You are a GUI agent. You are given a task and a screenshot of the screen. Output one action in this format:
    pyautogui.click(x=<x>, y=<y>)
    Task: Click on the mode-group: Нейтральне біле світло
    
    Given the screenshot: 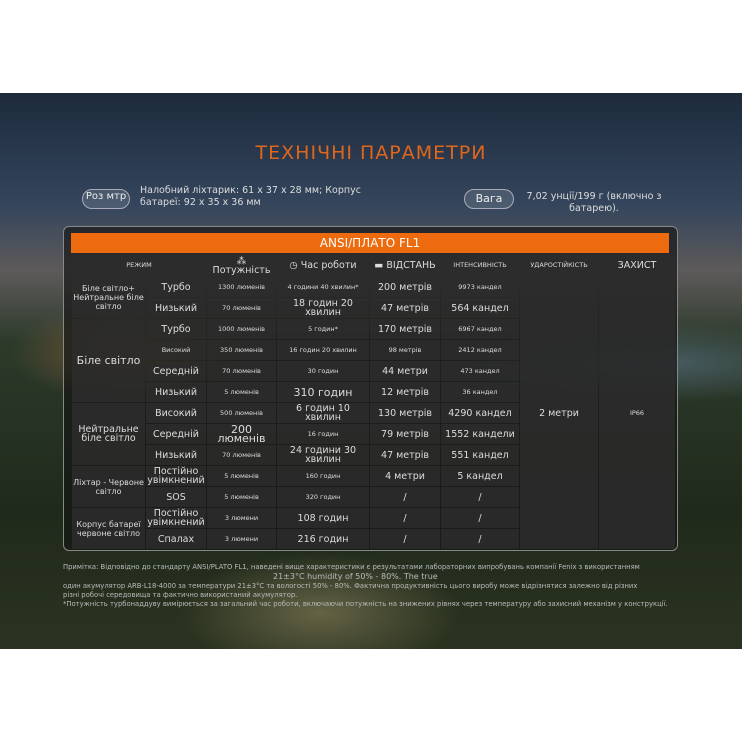 What is the action you would take?
    pyautogui.click(x=108, y=434)
    